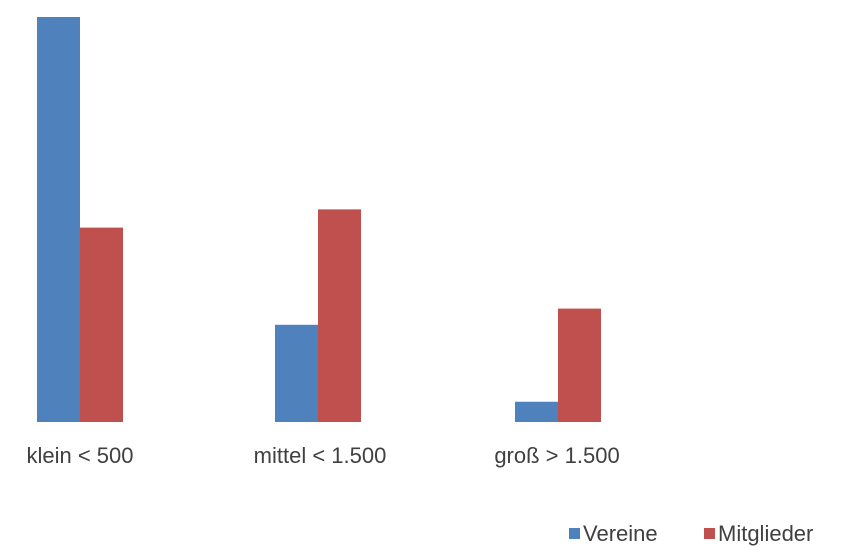  What do you see at coordinates (709, 533) in the screenshot?
I see `legend-swatch-mitglieder` at bounding box center [709, 533].